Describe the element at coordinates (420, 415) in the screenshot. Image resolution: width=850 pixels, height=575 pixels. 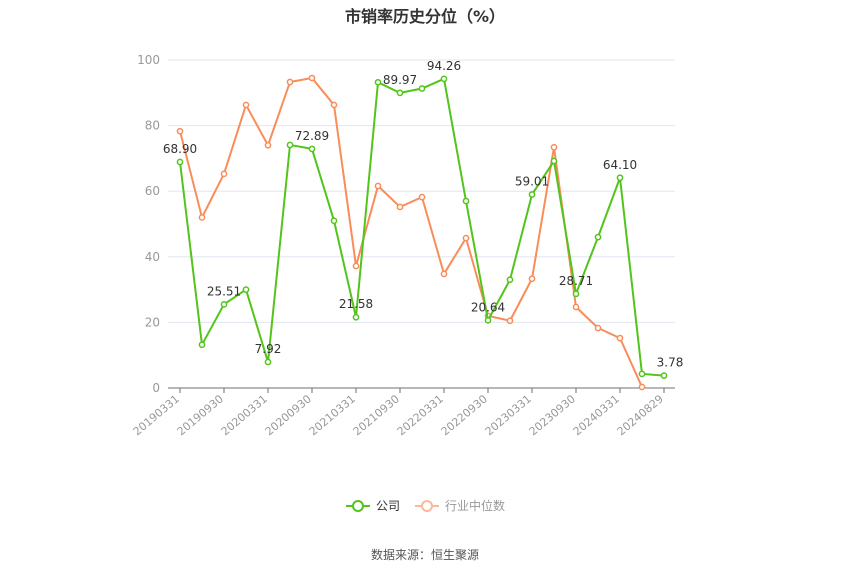
I see `x-tick-label: 20220331` at that location.